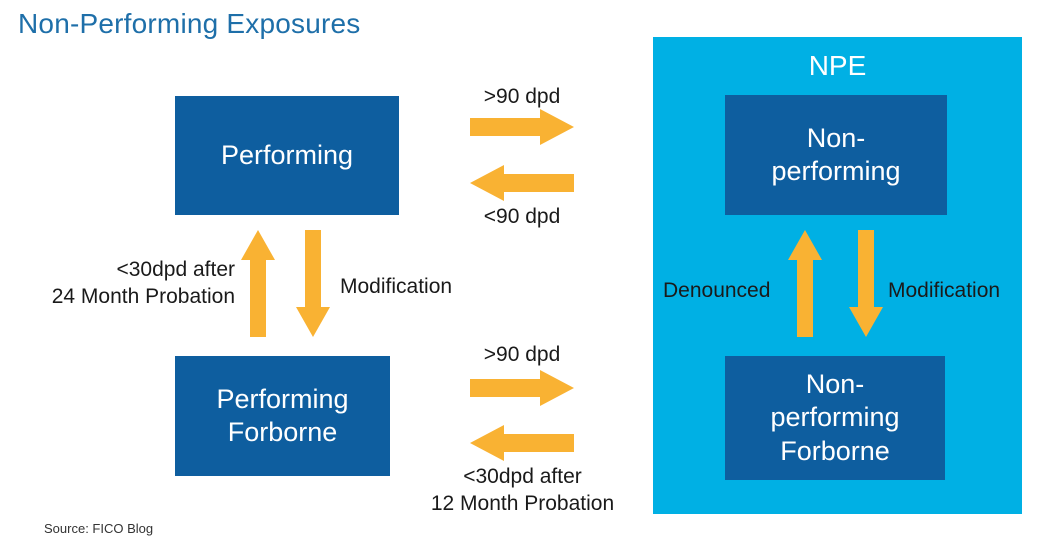 This screenshot has width=1049, height=545. I want to click on modification-label-right: Modification, so click(944, 290).